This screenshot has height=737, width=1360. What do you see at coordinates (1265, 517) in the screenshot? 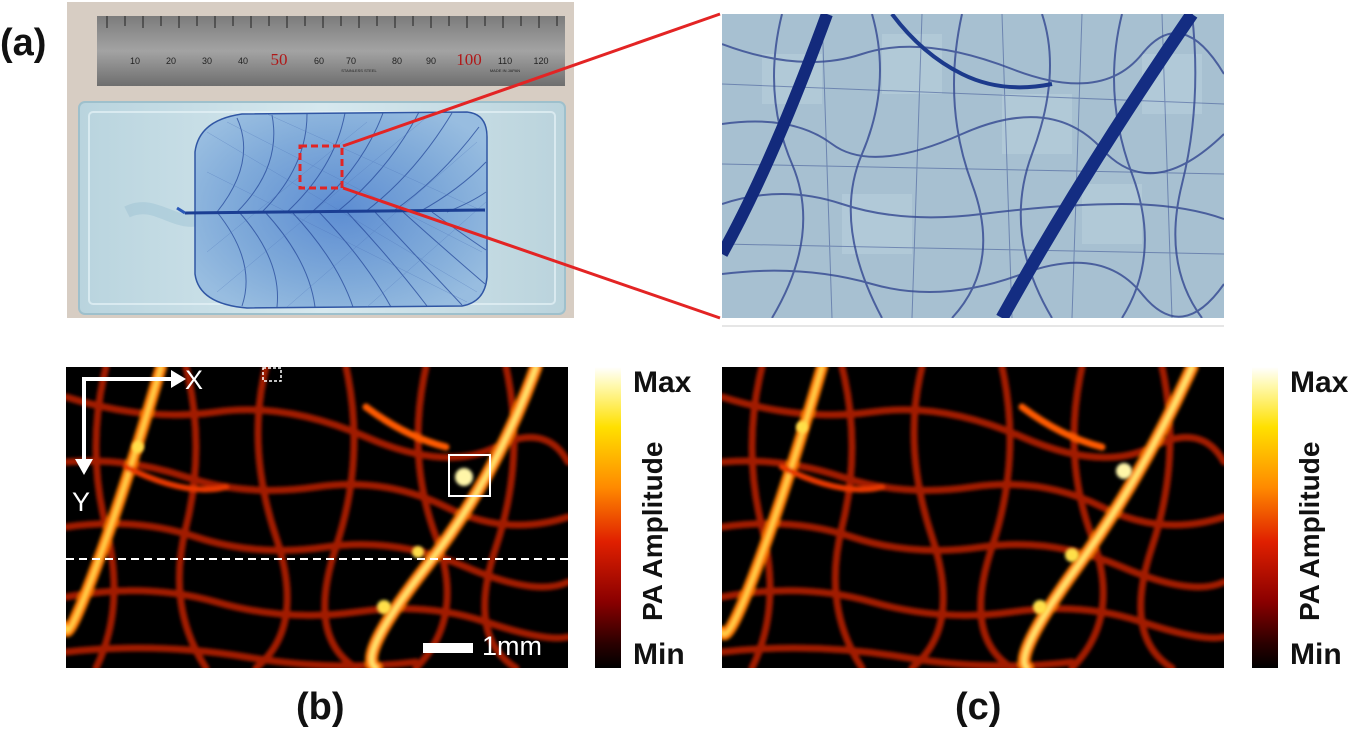
I see `colorbar-c` at bounding box center [1265, 517].